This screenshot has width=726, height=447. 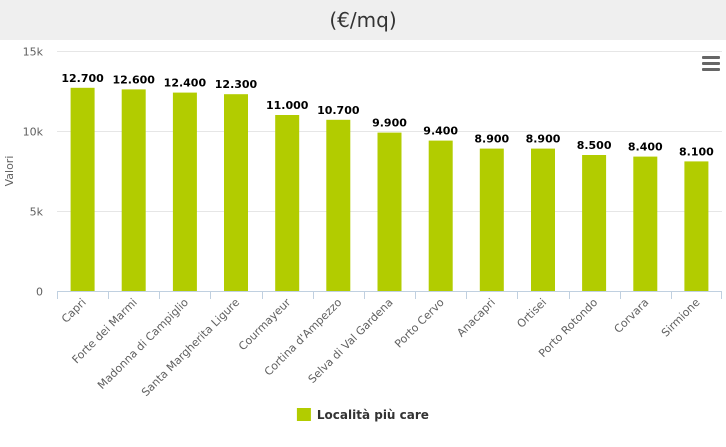 What do you see at coordinates (33, 52) in the screenshot?
I see `y-tick-label: 15k` at bounding box center [33, 52].